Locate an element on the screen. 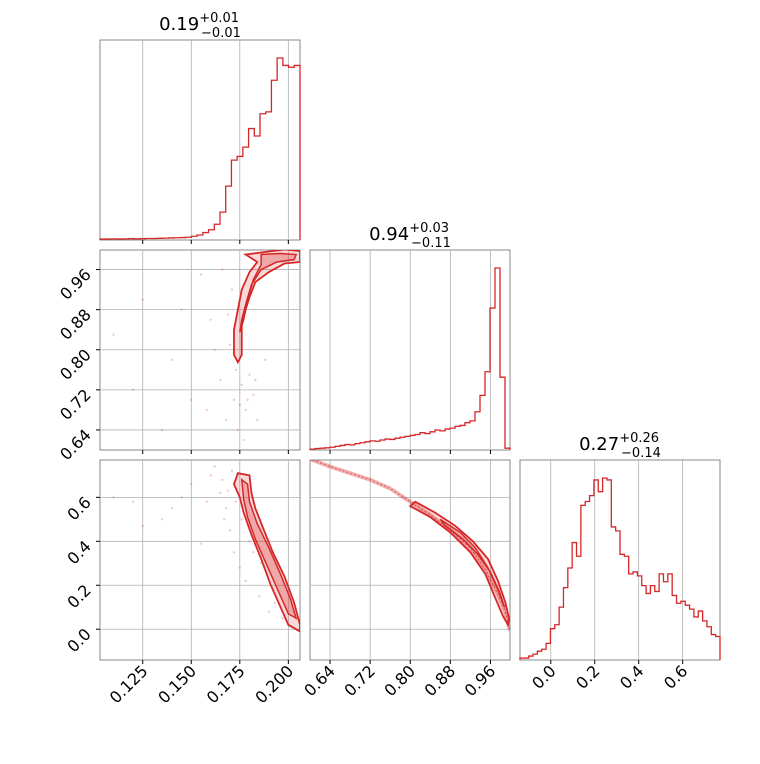 The height and width of the screenshot is (764, 760). ytick-label-p1-0: 0.64 is located at coordinates (75, 444).